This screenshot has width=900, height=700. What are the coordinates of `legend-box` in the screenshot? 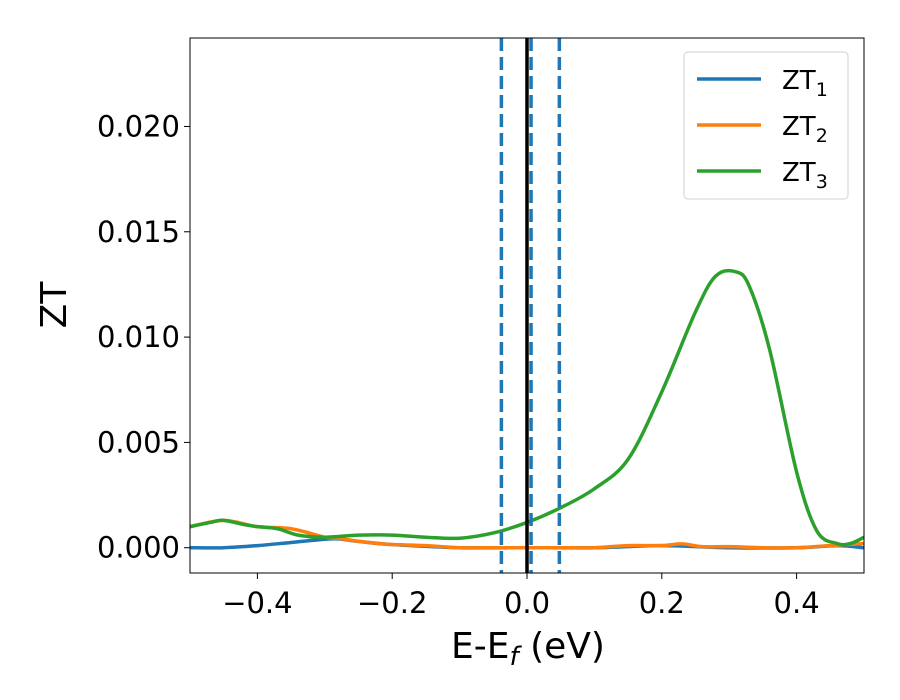 It's located at (766, 125).